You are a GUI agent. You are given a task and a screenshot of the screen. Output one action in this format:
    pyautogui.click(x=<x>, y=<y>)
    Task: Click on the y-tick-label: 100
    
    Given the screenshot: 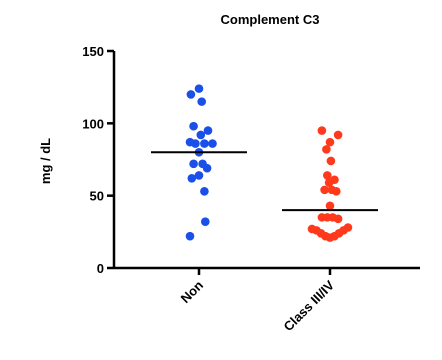 What is the action you would take?
    pyautogui.click(x=93, y=123)
    